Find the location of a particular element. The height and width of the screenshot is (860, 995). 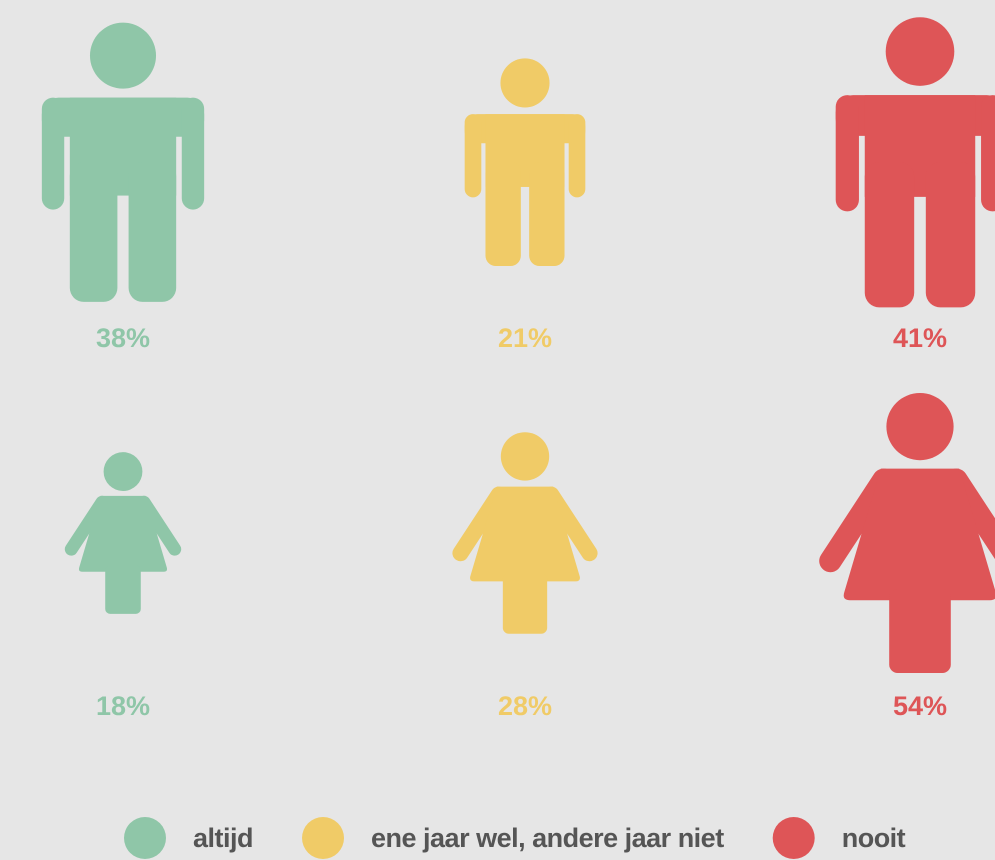

legend-label: nooit is located at coordinates (874, 838).